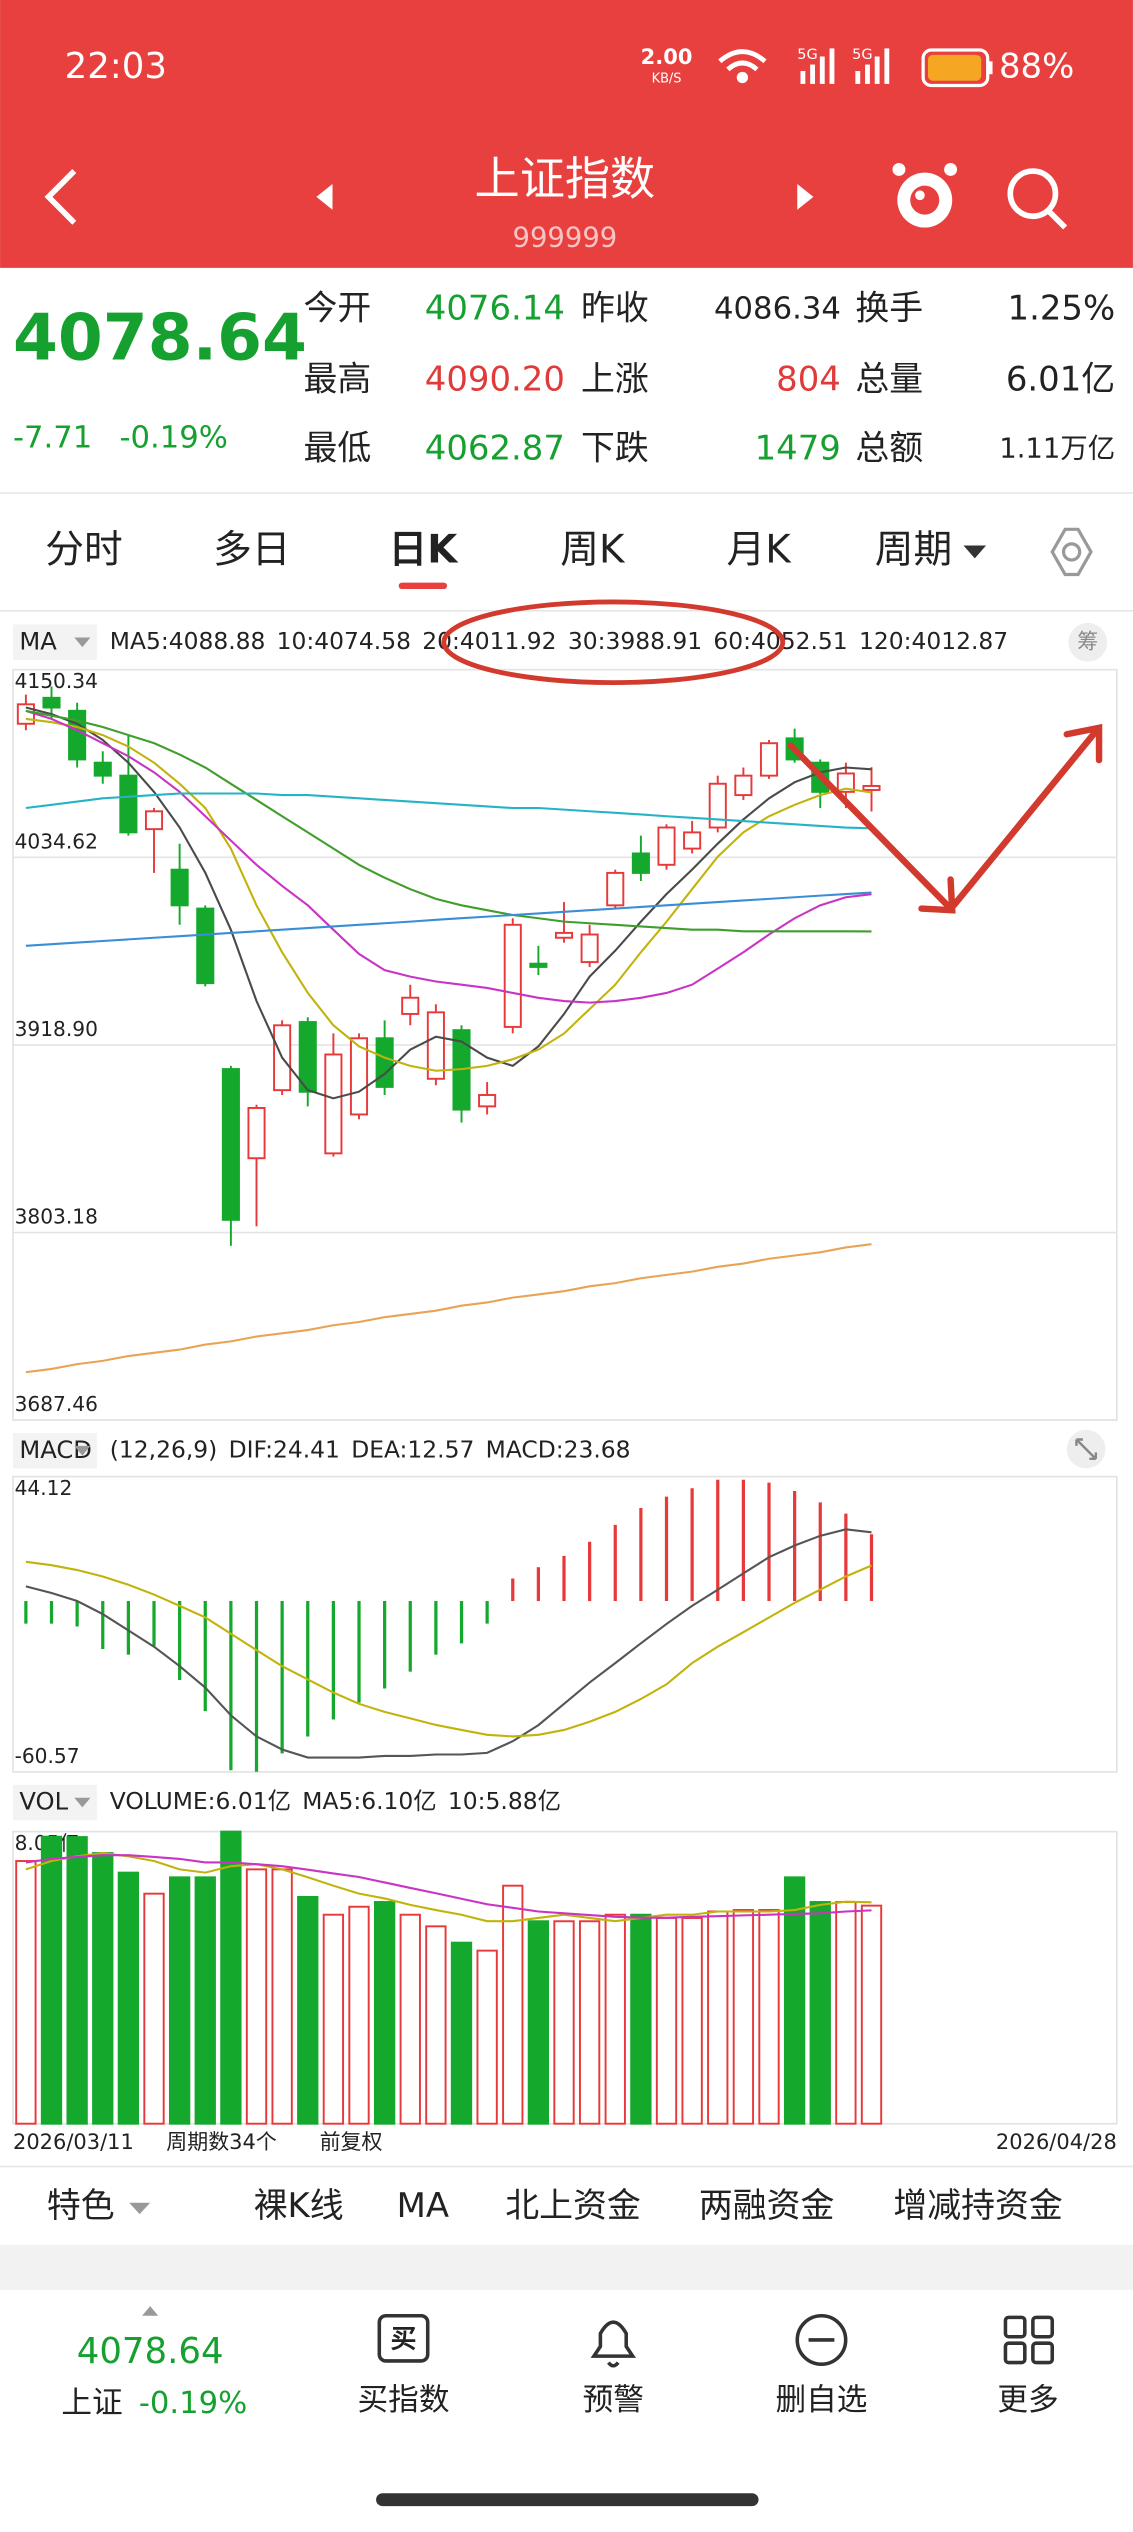  Describe the element at coordinates (52, 437) in the screenshot. I see `quote-change: -7.71` at that location.